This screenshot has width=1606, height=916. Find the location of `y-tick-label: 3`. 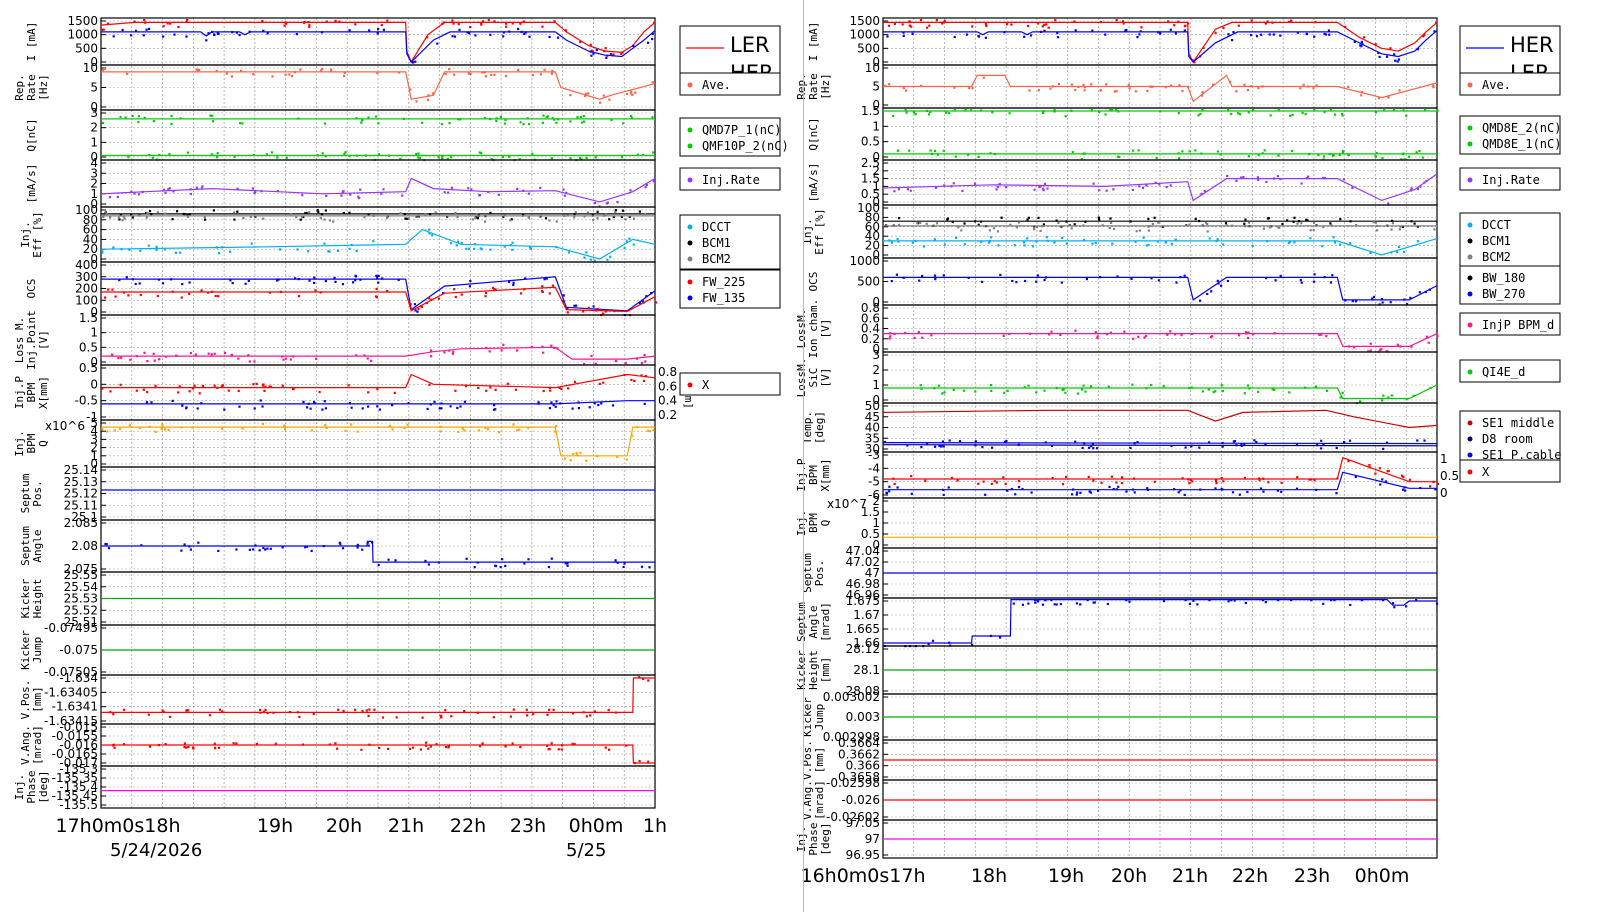

y-tick-label: 3 is located at coordinates (94, 113).